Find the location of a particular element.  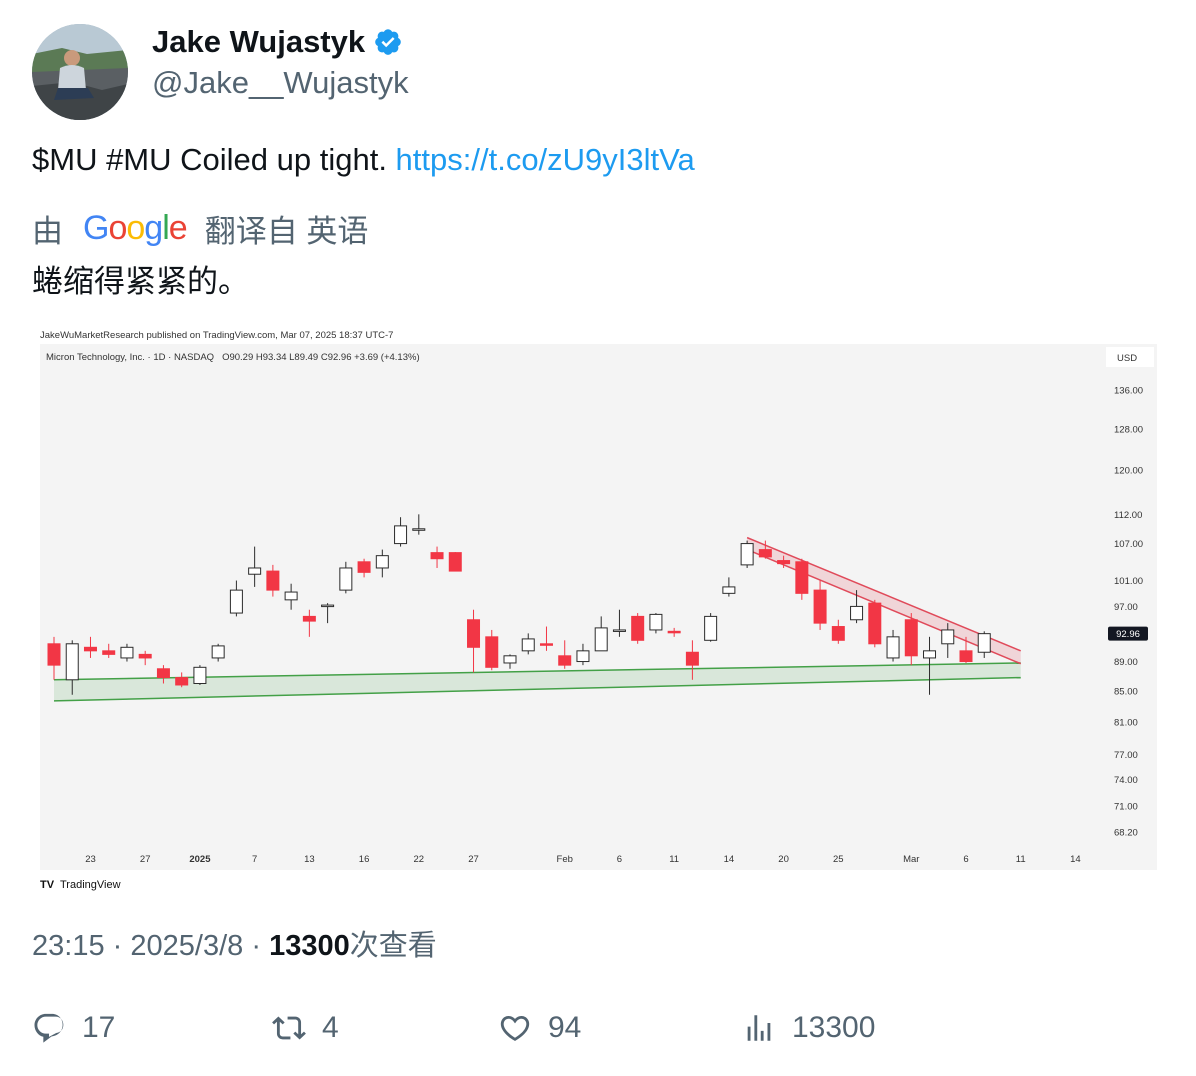

retweet-count: 4 is located at coordinates (330, 1027).